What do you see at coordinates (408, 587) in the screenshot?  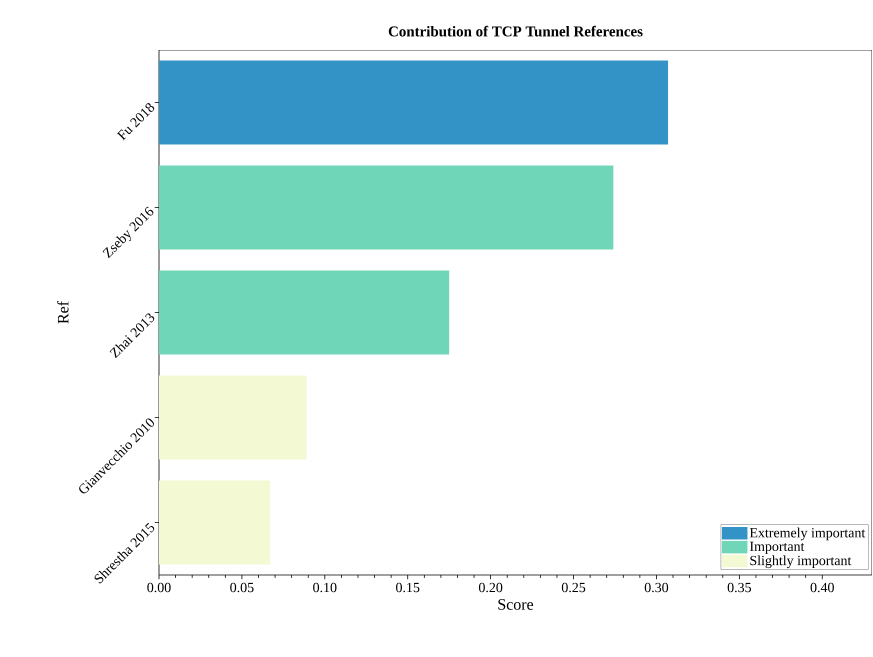 I see `x-tick-label: 0.15` at bounding box center [408, 587].